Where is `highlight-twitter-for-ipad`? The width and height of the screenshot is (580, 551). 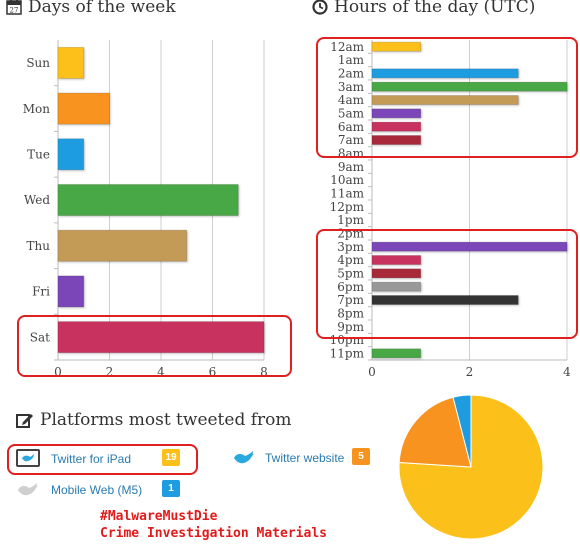 highlight-twitter-for-ipad is located at coordinates (102, 459).